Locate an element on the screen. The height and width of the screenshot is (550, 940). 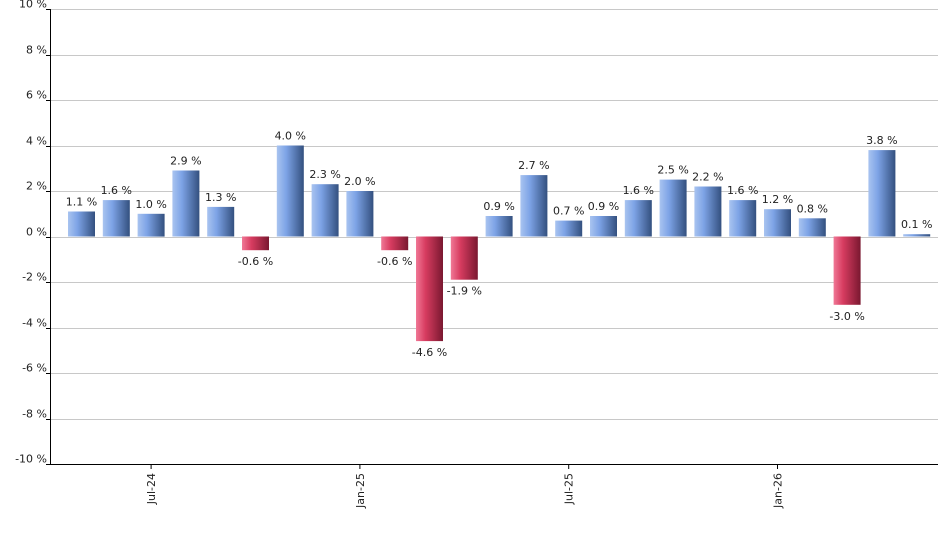
bar-value-label-21: 0.8 % is located at coordinates (812, 208).